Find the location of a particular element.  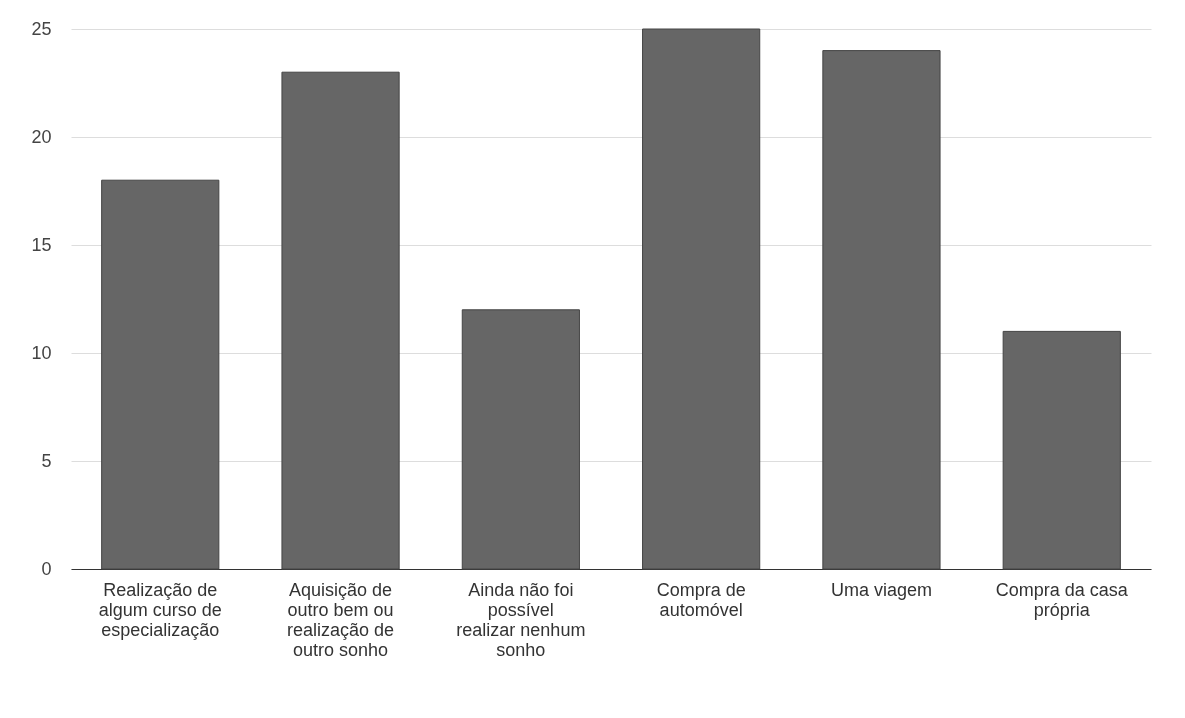

y-tick-label: 25 is located at coordinates (41, 28).